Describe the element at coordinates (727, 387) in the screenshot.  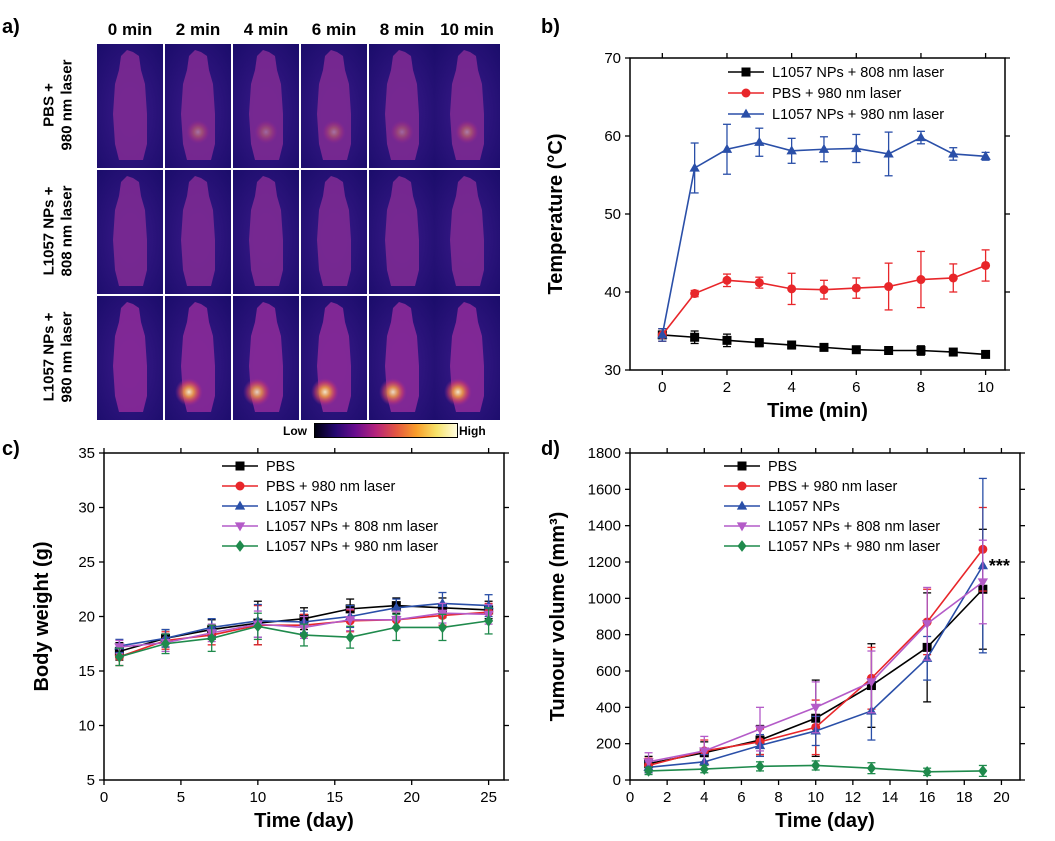
I see `x-tick-label: 2` at that location.